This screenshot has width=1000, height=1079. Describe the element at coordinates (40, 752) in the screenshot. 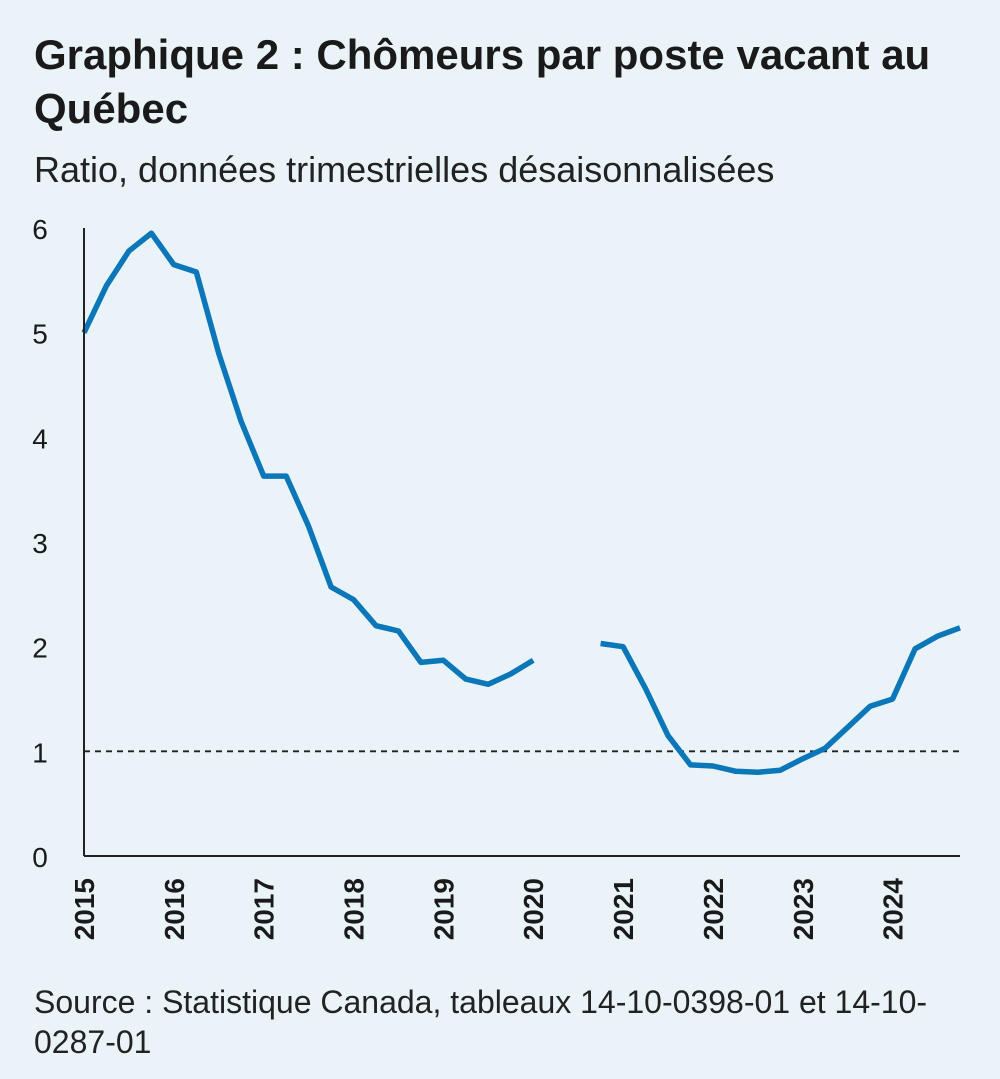

I see `y-tick-label: 1` at that location.